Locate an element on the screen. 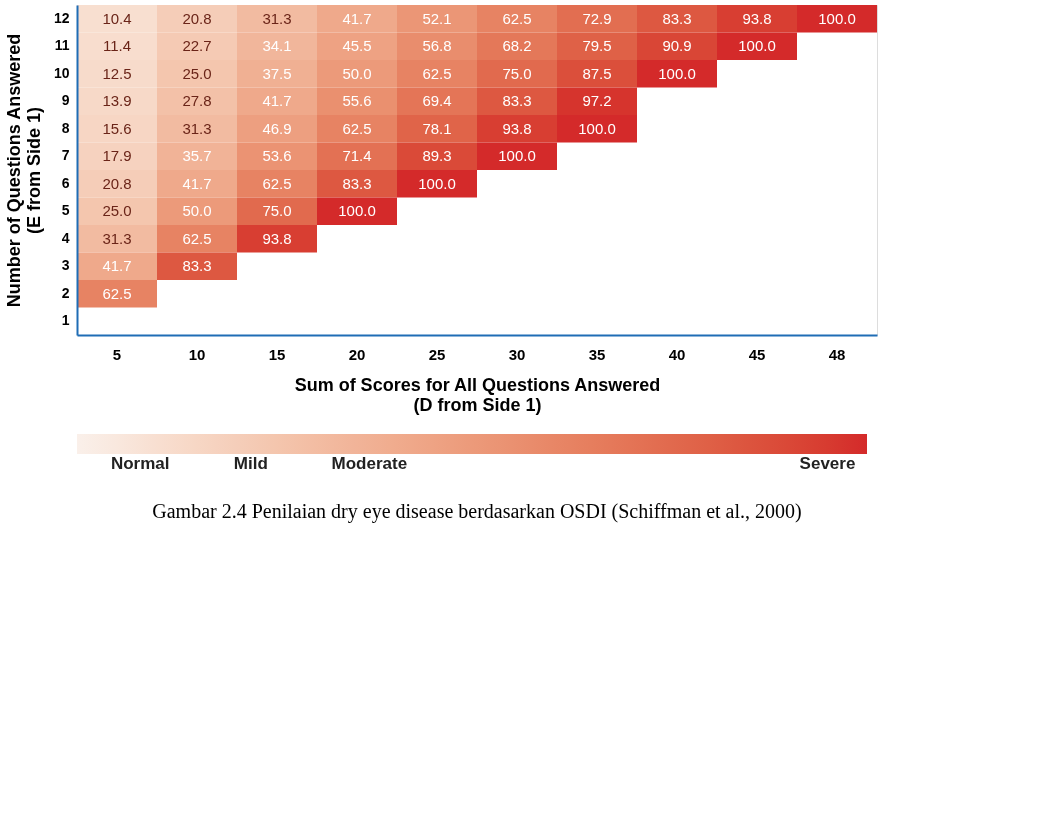 Image resolution: width=1059 pixels, height=839 pixels. x-tick-label: 30 is located at coordinates (517, 354).